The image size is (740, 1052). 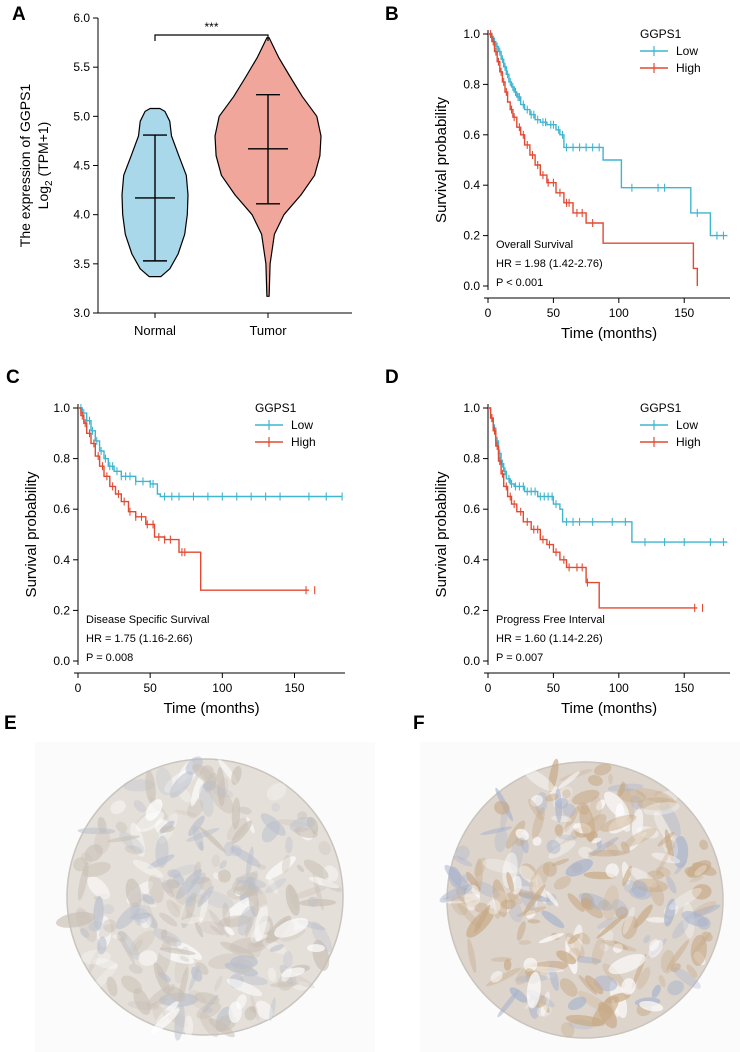 I want to click on tissue-core, so click(x=199, y=898).